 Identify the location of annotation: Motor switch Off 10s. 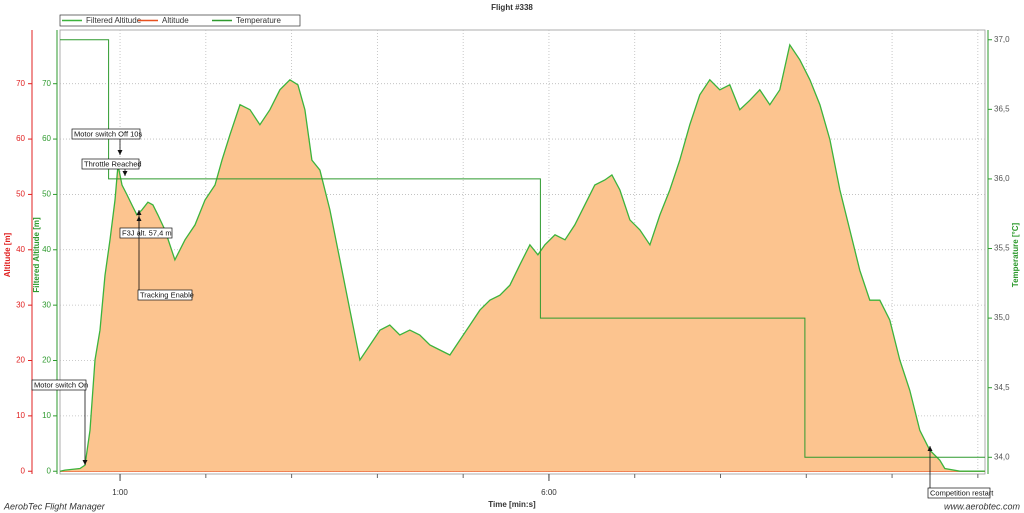
(108, 133).